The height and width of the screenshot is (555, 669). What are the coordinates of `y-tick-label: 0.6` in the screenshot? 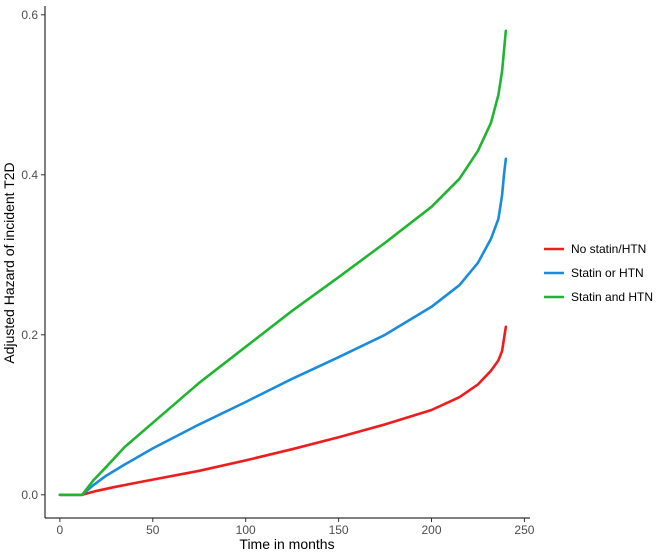 It's located at (29, 15).